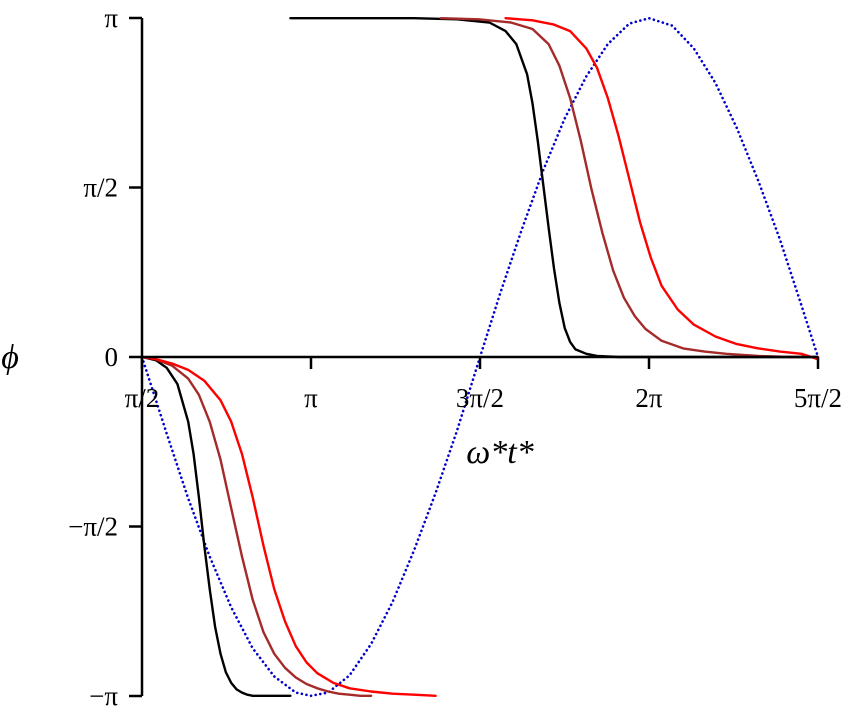 The width and height of the screenshot is (849, 717). What do you see at coordinates (499, 452) in the screenshot?
I see `x-axis-title: ω*t*` at bounding box center [499, 452].